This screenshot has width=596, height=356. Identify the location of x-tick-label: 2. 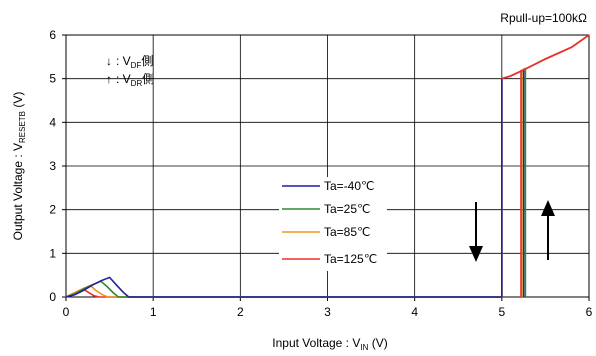
(240, 312).